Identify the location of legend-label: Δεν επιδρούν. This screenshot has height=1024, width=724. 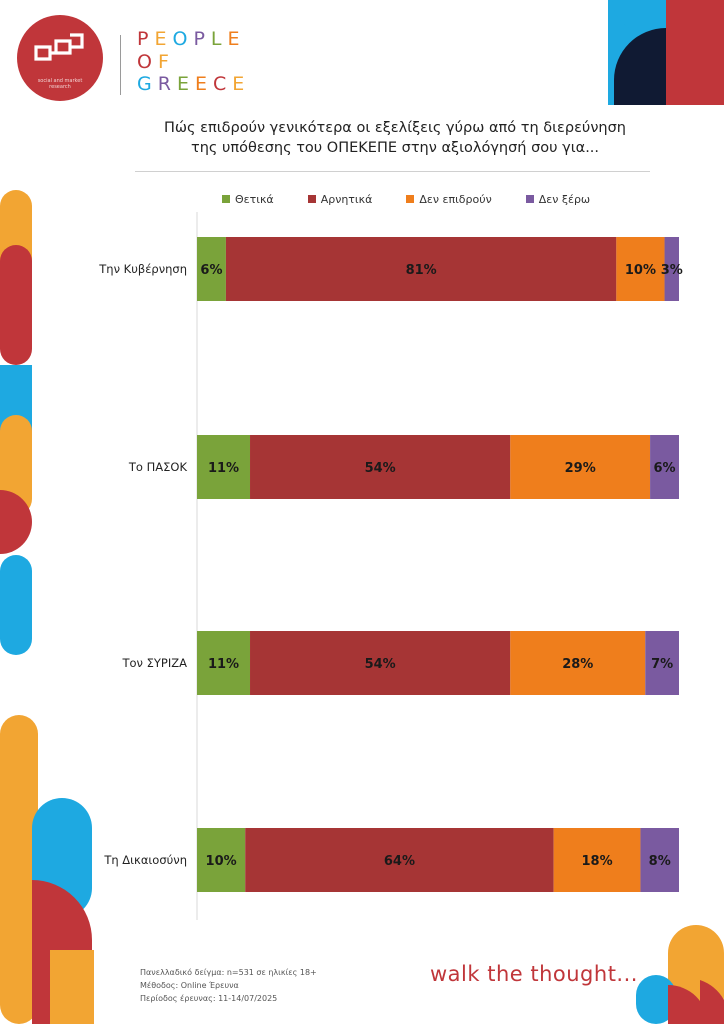
(455, 199).